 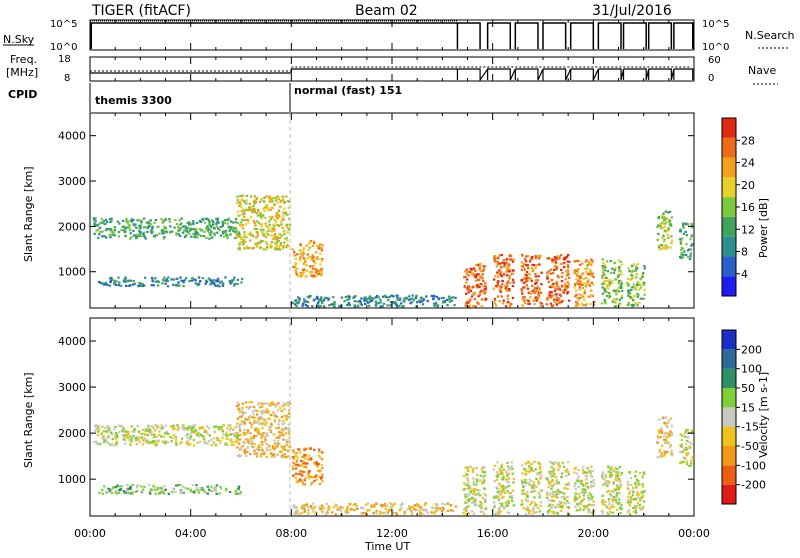 I want to click on velocity-ytick-label: 2000, so click(x=72, y=433).